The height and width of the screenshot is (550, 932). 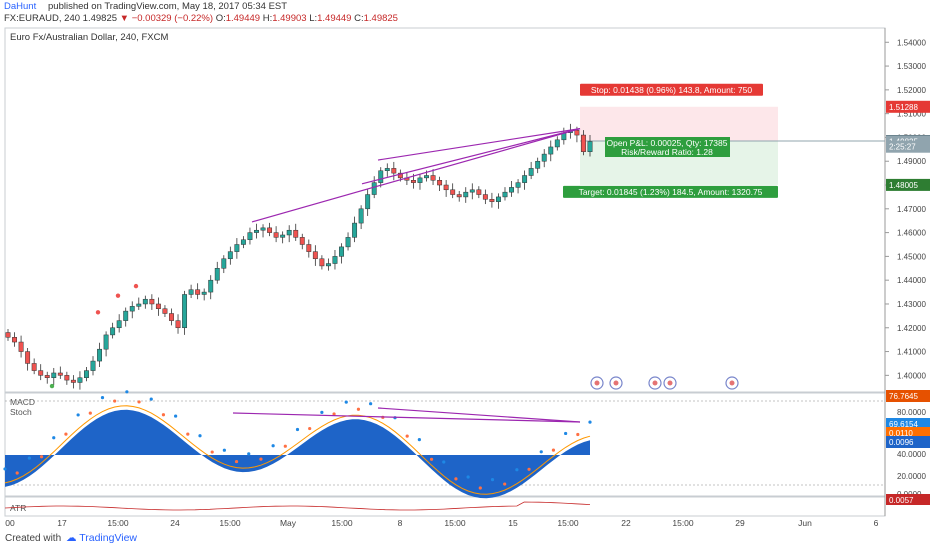 What do you see at coordinates (667, 152) in the screenshot?
I see `ratio-label: Risk/Reward Ratio: 1.28` at bounding box center [667, 152].